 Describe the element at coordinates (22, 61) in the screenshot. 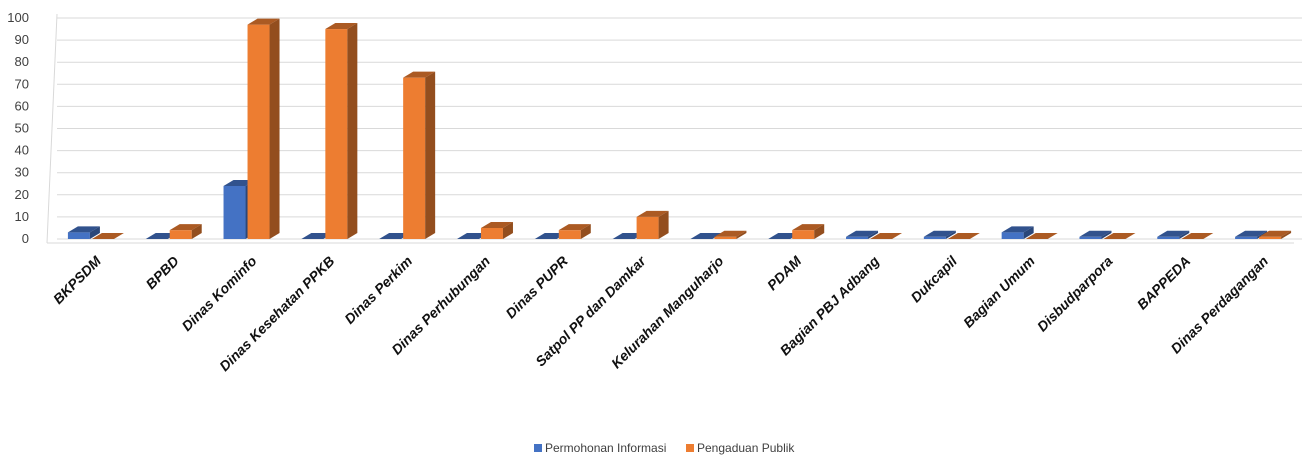

I see `y-tick-label: 80` at that location.